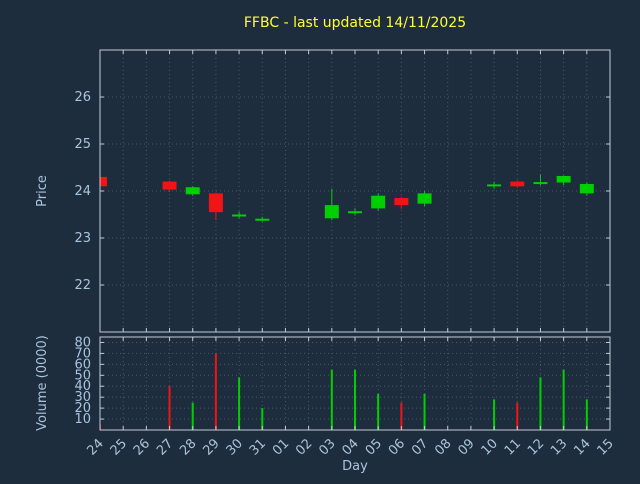 This screenshot has height=484, width=640. I want to click on price-tick-label: 26, so click(82, 97).